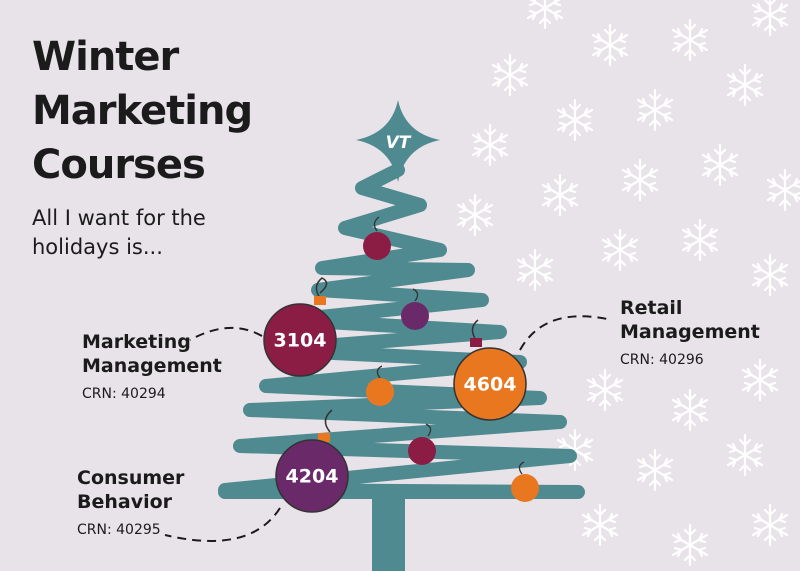 This screenshot has height=571, width=800. Describe the element at coordinates (388, 531) in the screenshot. I see `trunk` at that location.